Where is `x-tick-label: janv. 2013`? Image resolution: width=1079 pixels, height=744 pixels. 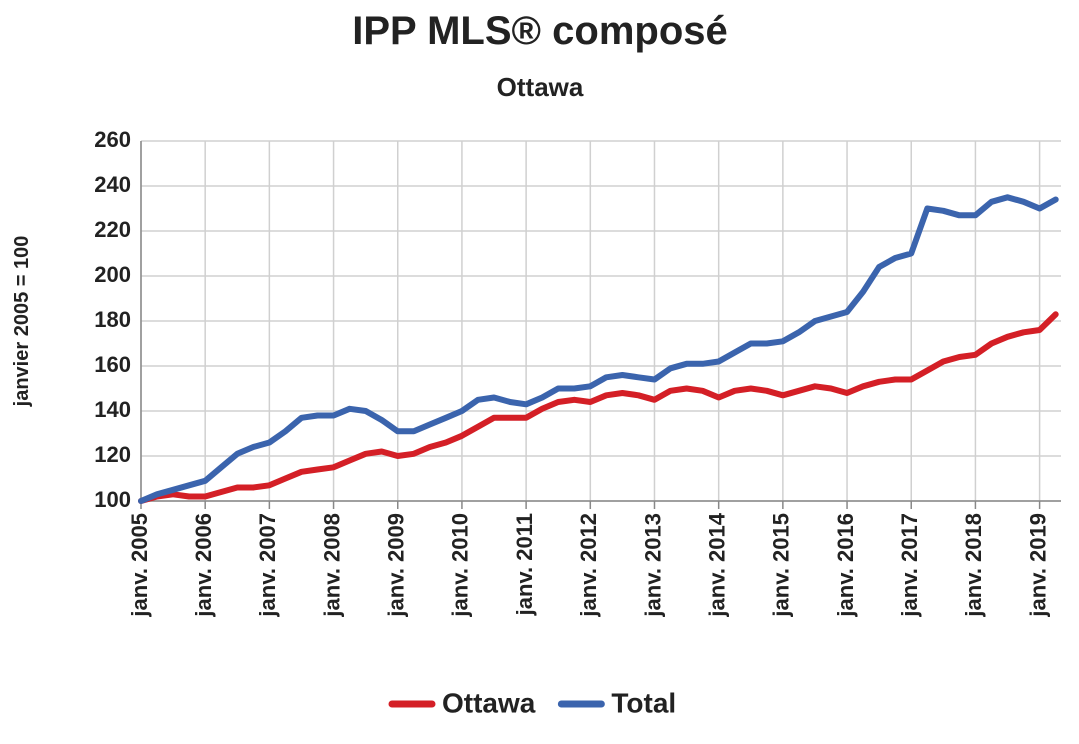 x-tick-label: janv. 2013 is located at coordinates (652, 565).